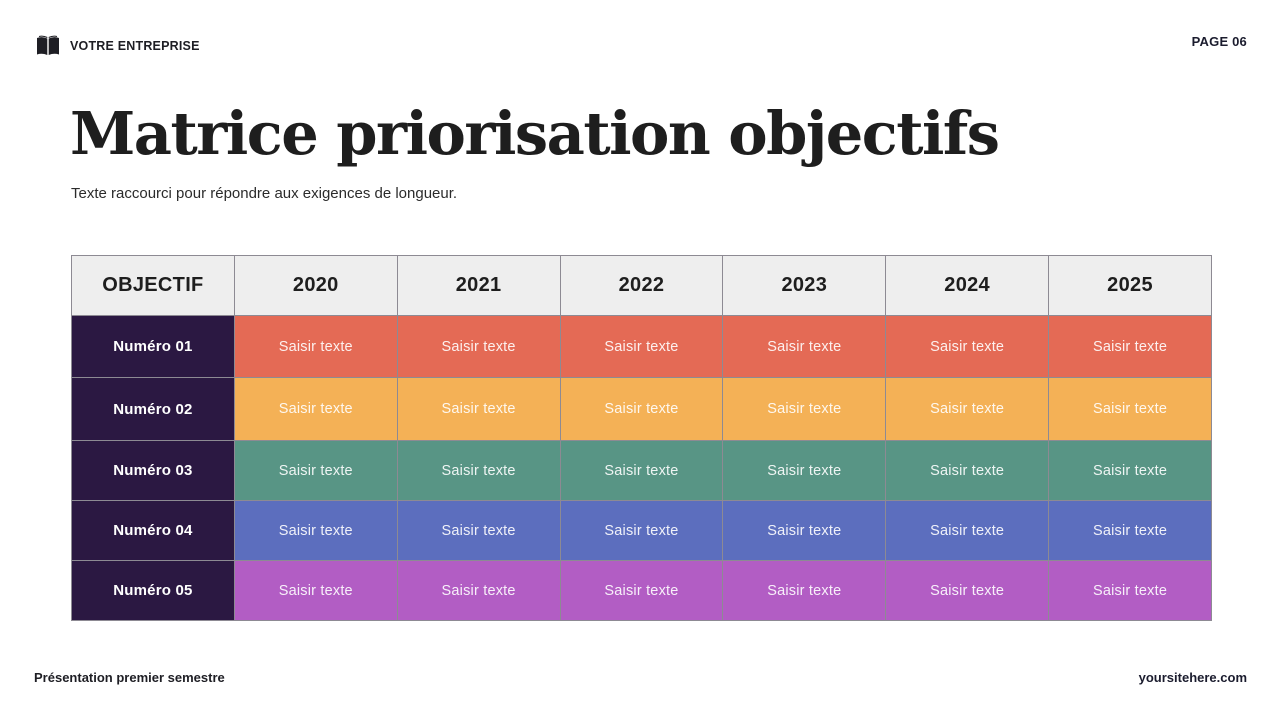  Describe the element at coordinates (153, 530) in the screenshot. I see `objective-label-cell: Numéro 04` at that location.